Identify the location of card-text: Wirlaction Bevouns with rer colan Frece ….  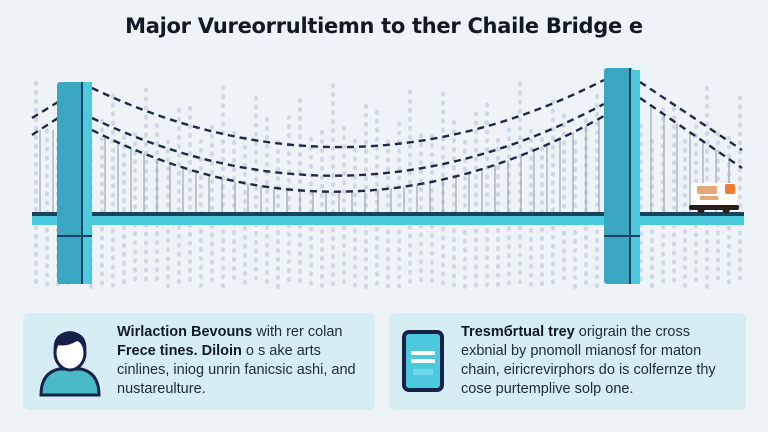
(236, 360).